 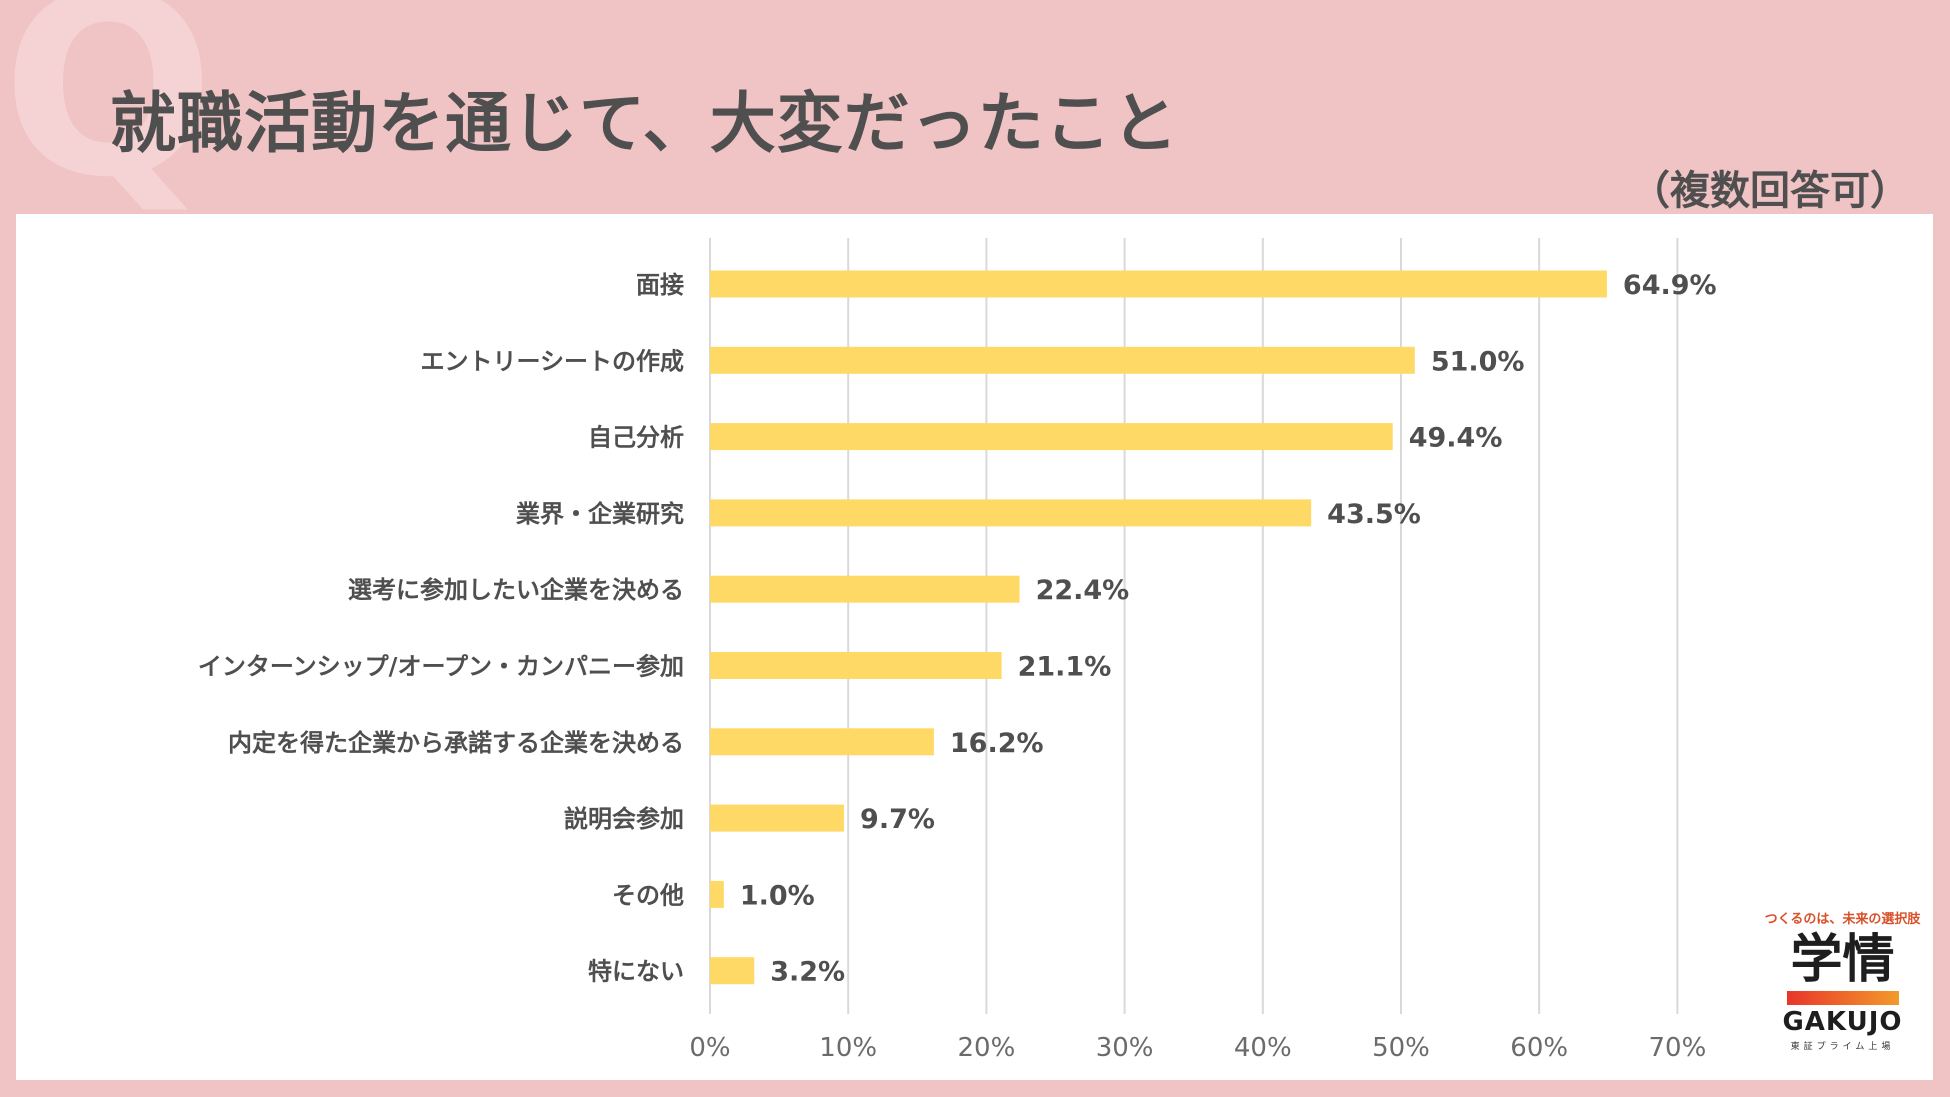 What do you see at coordinates (1842, 998) in the screenshot?
I see `logo-color-bar` at bounding box center [1842, 998].